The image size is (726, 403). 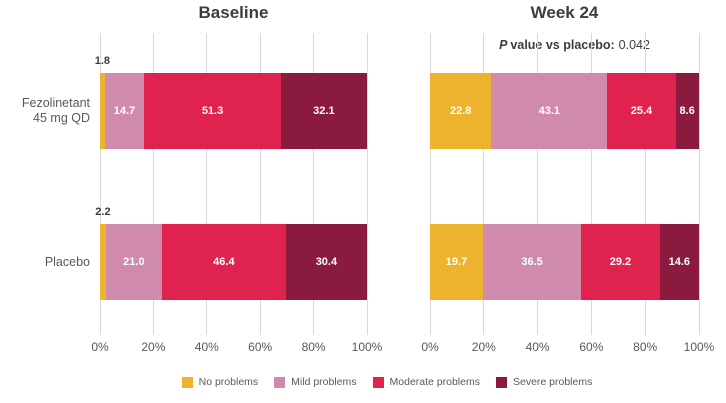 I want to click on bar-segment-severe-problems: 14.6, so click(x=679, y=262).